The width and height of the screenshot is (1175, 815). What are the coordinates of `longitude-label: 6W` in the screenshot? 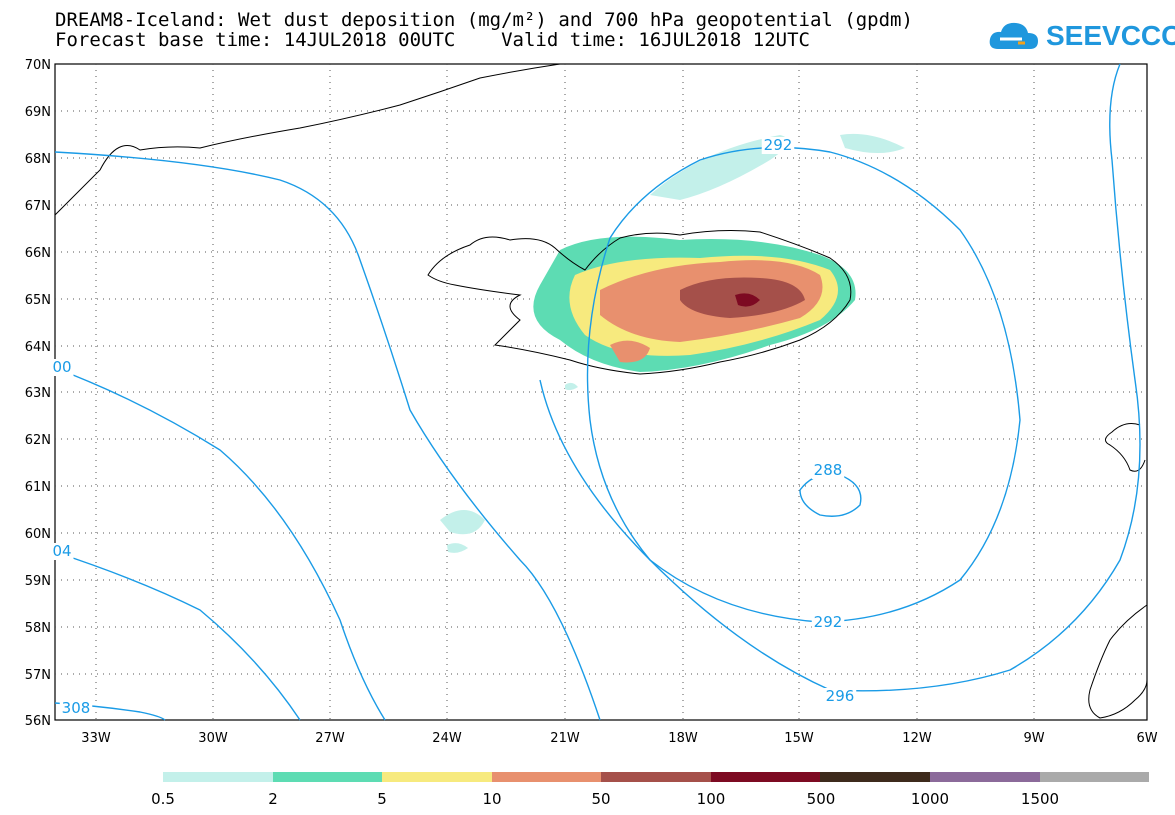 It's located at (1146, 738).